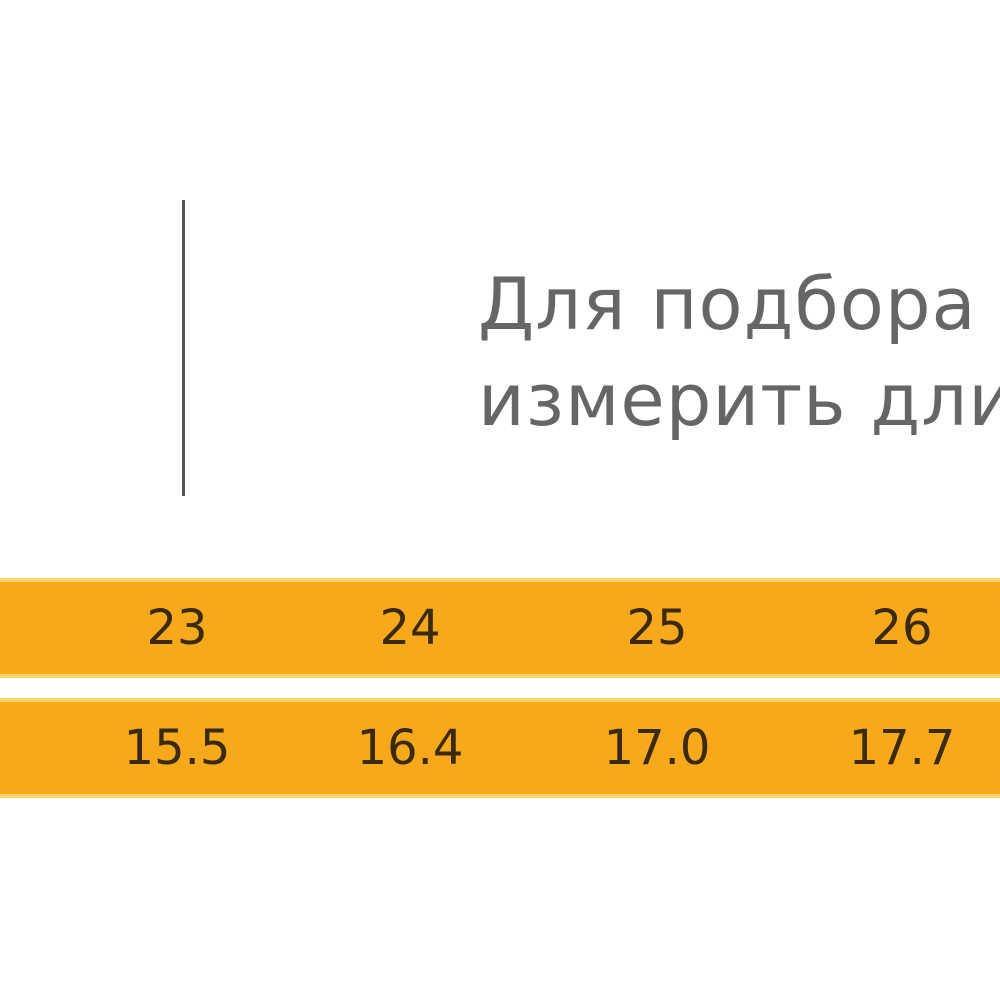 The height and width of the screenshot is (1000, 1000). Describe the element at coordinates (410, 748) in the screenshot. I see `table-cell: 16.4` at that location.